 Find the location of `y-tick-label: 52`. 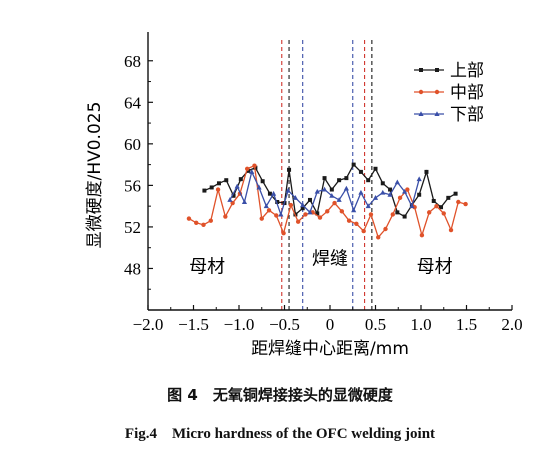

y-tick-label: 52 is located at coordinates (132, 227).